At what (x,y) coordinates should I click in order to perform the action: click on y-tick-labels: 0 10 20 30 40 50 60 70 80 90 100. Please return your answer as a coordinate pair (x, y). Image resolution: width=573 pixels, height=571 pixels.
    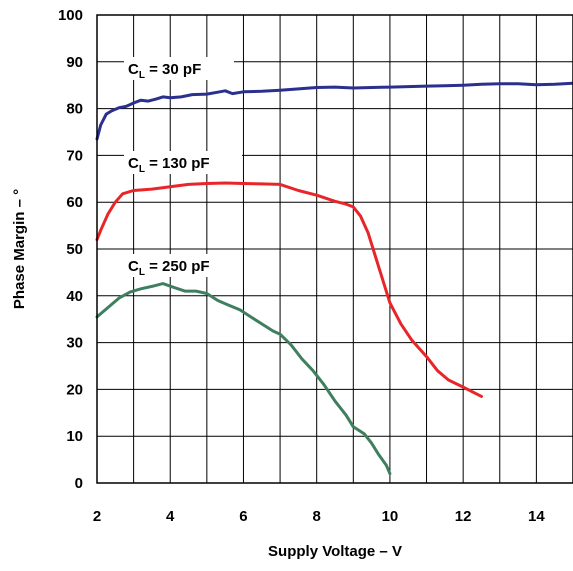
    Looking at the image, I should click on (70, 249).